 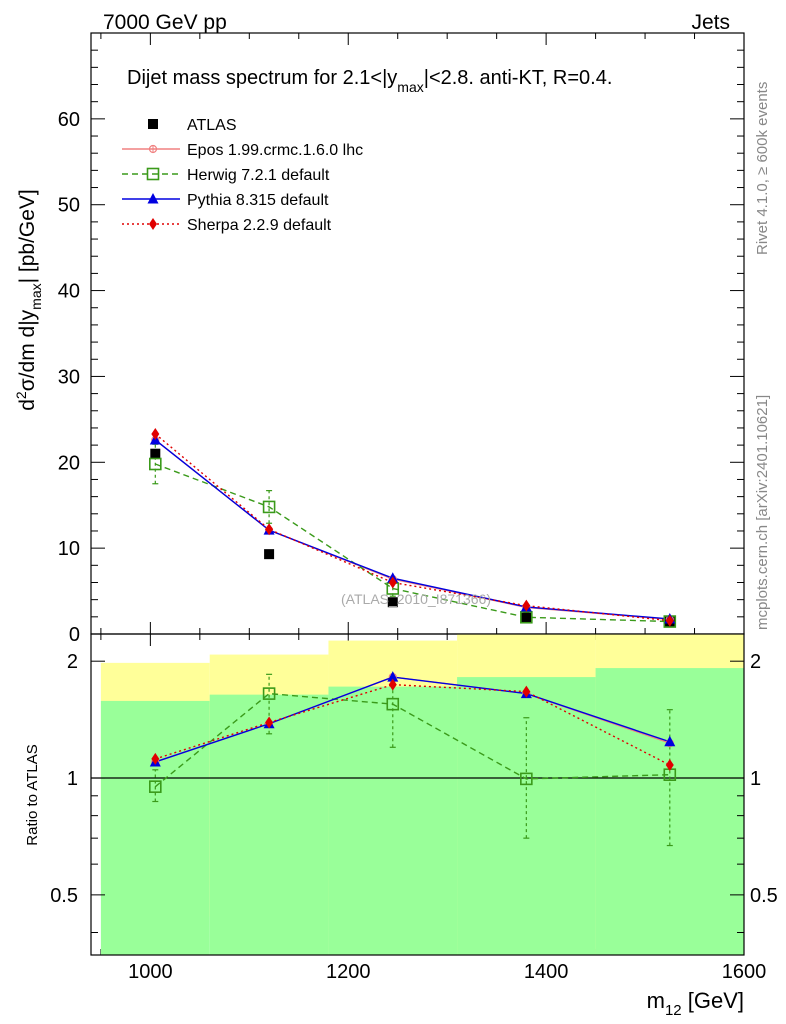 What do you see at coordinates (153, 224) in the screenshot?
I see `legend-marker-sherpa` at bounding box center [153, 224].